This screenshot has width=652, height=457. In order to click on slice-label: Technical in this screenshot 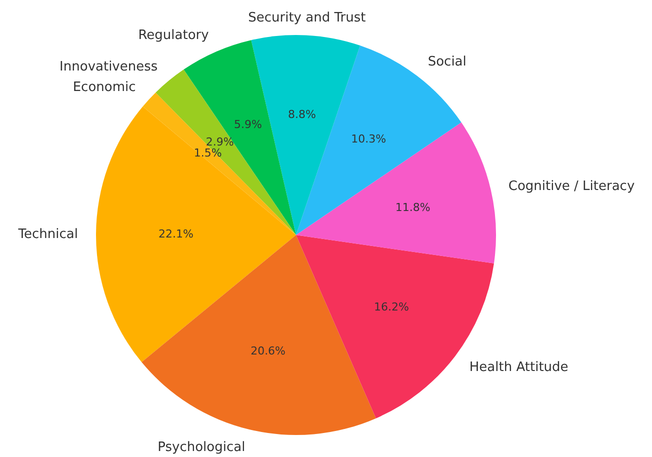, I will do `click(47, 234)`.